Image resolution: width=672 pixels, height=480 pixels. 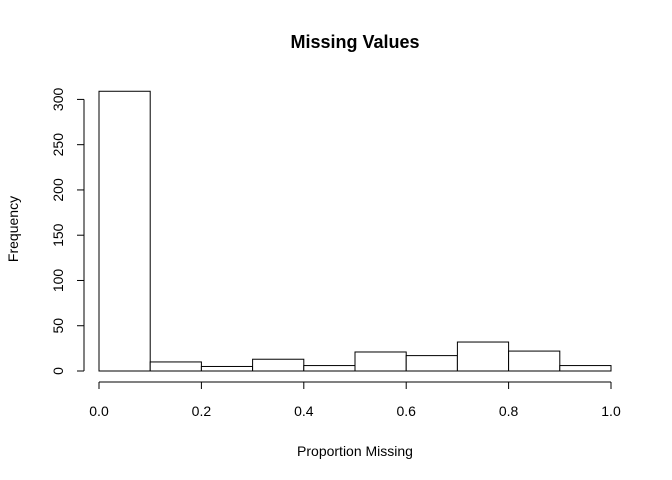 I want to click on y-tick-label-1: 50, so click(x=58, y=326).